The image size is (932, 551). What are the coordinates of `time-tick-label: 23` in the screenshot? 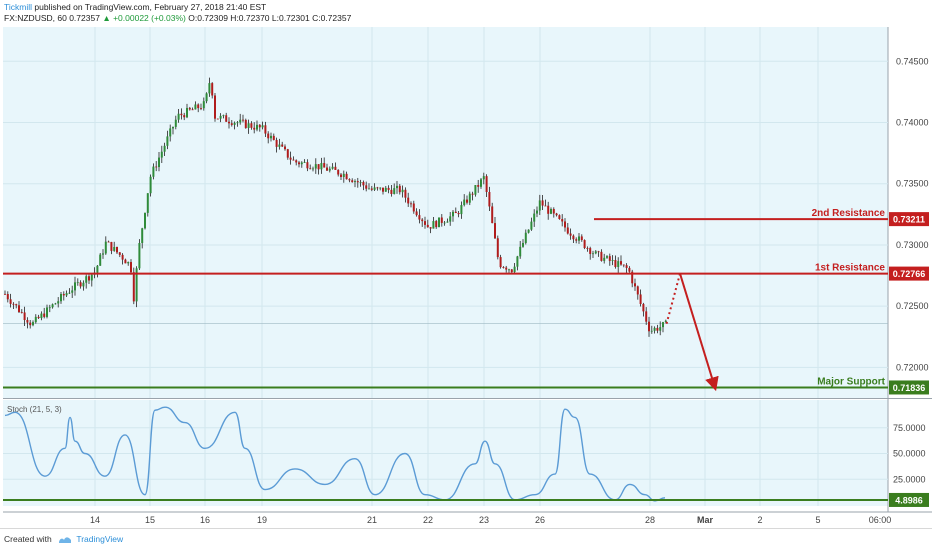 It's located at (484, 520).